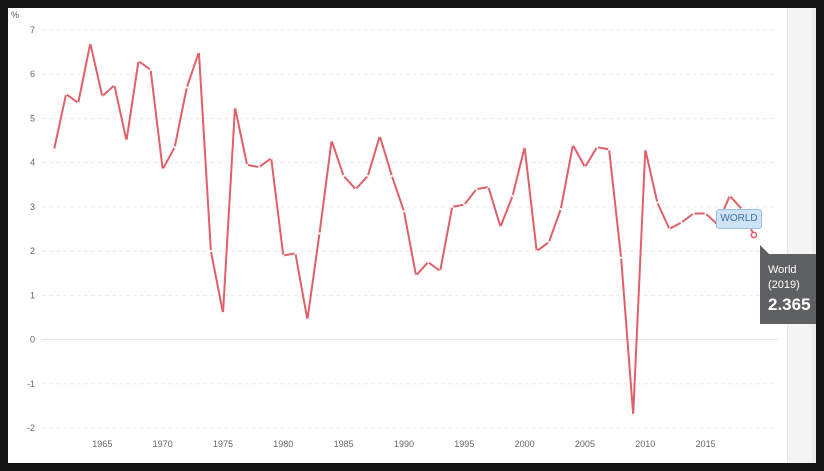 The image size is (824, 471). What do you see at coordinates (32, 163) in the screenshot?
I see `y-tick-label: 4` at bounding box center [32, 163].